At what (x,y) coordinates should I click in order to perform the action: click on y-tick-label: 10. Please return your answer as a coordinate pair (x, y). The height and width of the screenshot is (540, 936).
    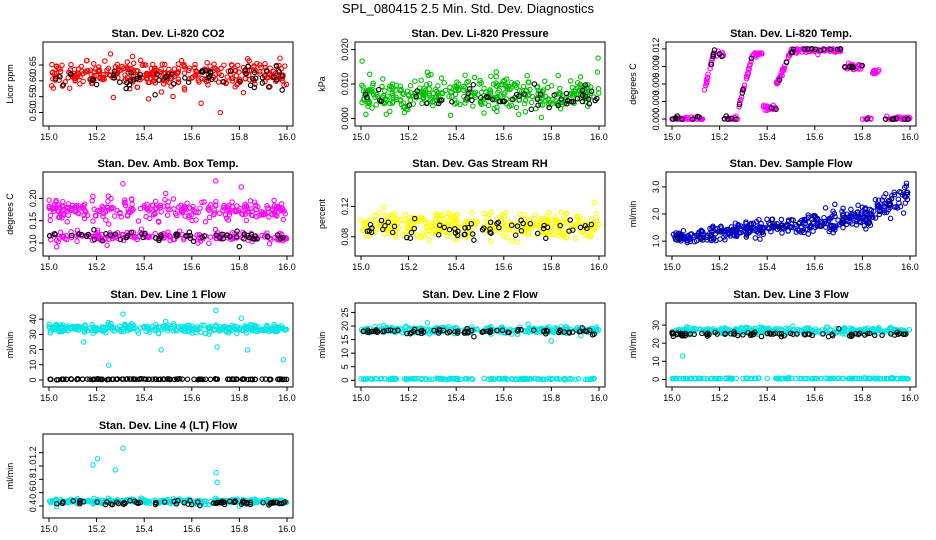
    Looking at the image, I should click on (345, 353).